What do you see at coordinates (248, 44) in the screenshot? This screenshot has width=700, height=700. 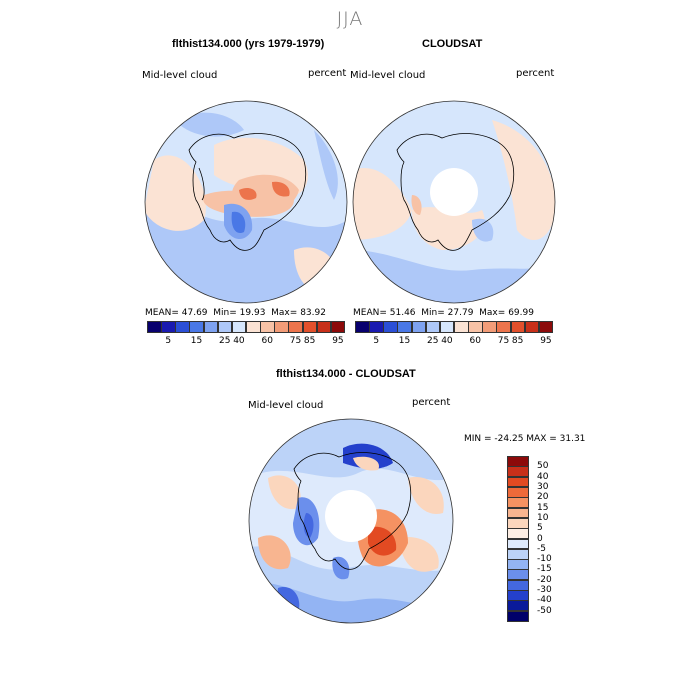 I see `panel1-title: flthist134.000 (yrs 1979-1979)` at bounding box center [248, 44].